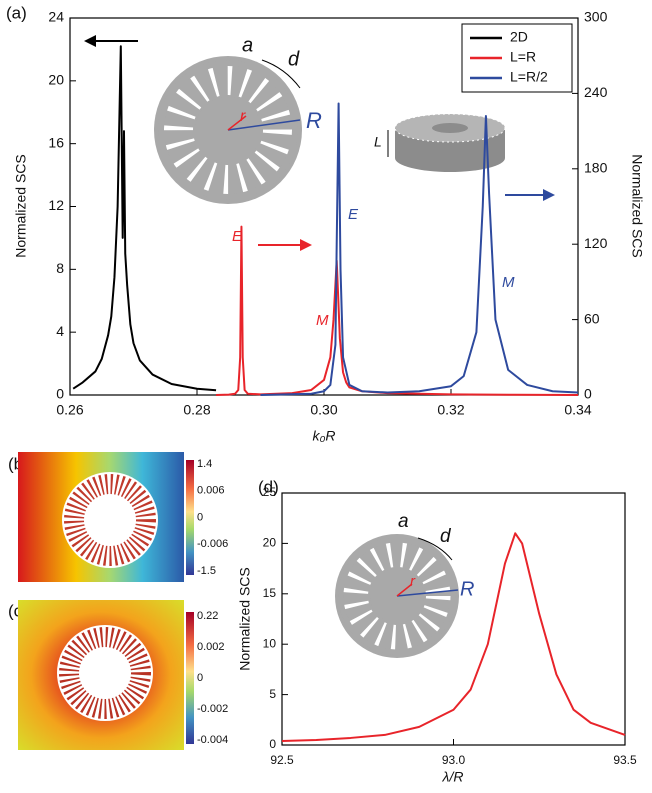  I want to click on x-tick-label: 0.28, so click(196, 410).